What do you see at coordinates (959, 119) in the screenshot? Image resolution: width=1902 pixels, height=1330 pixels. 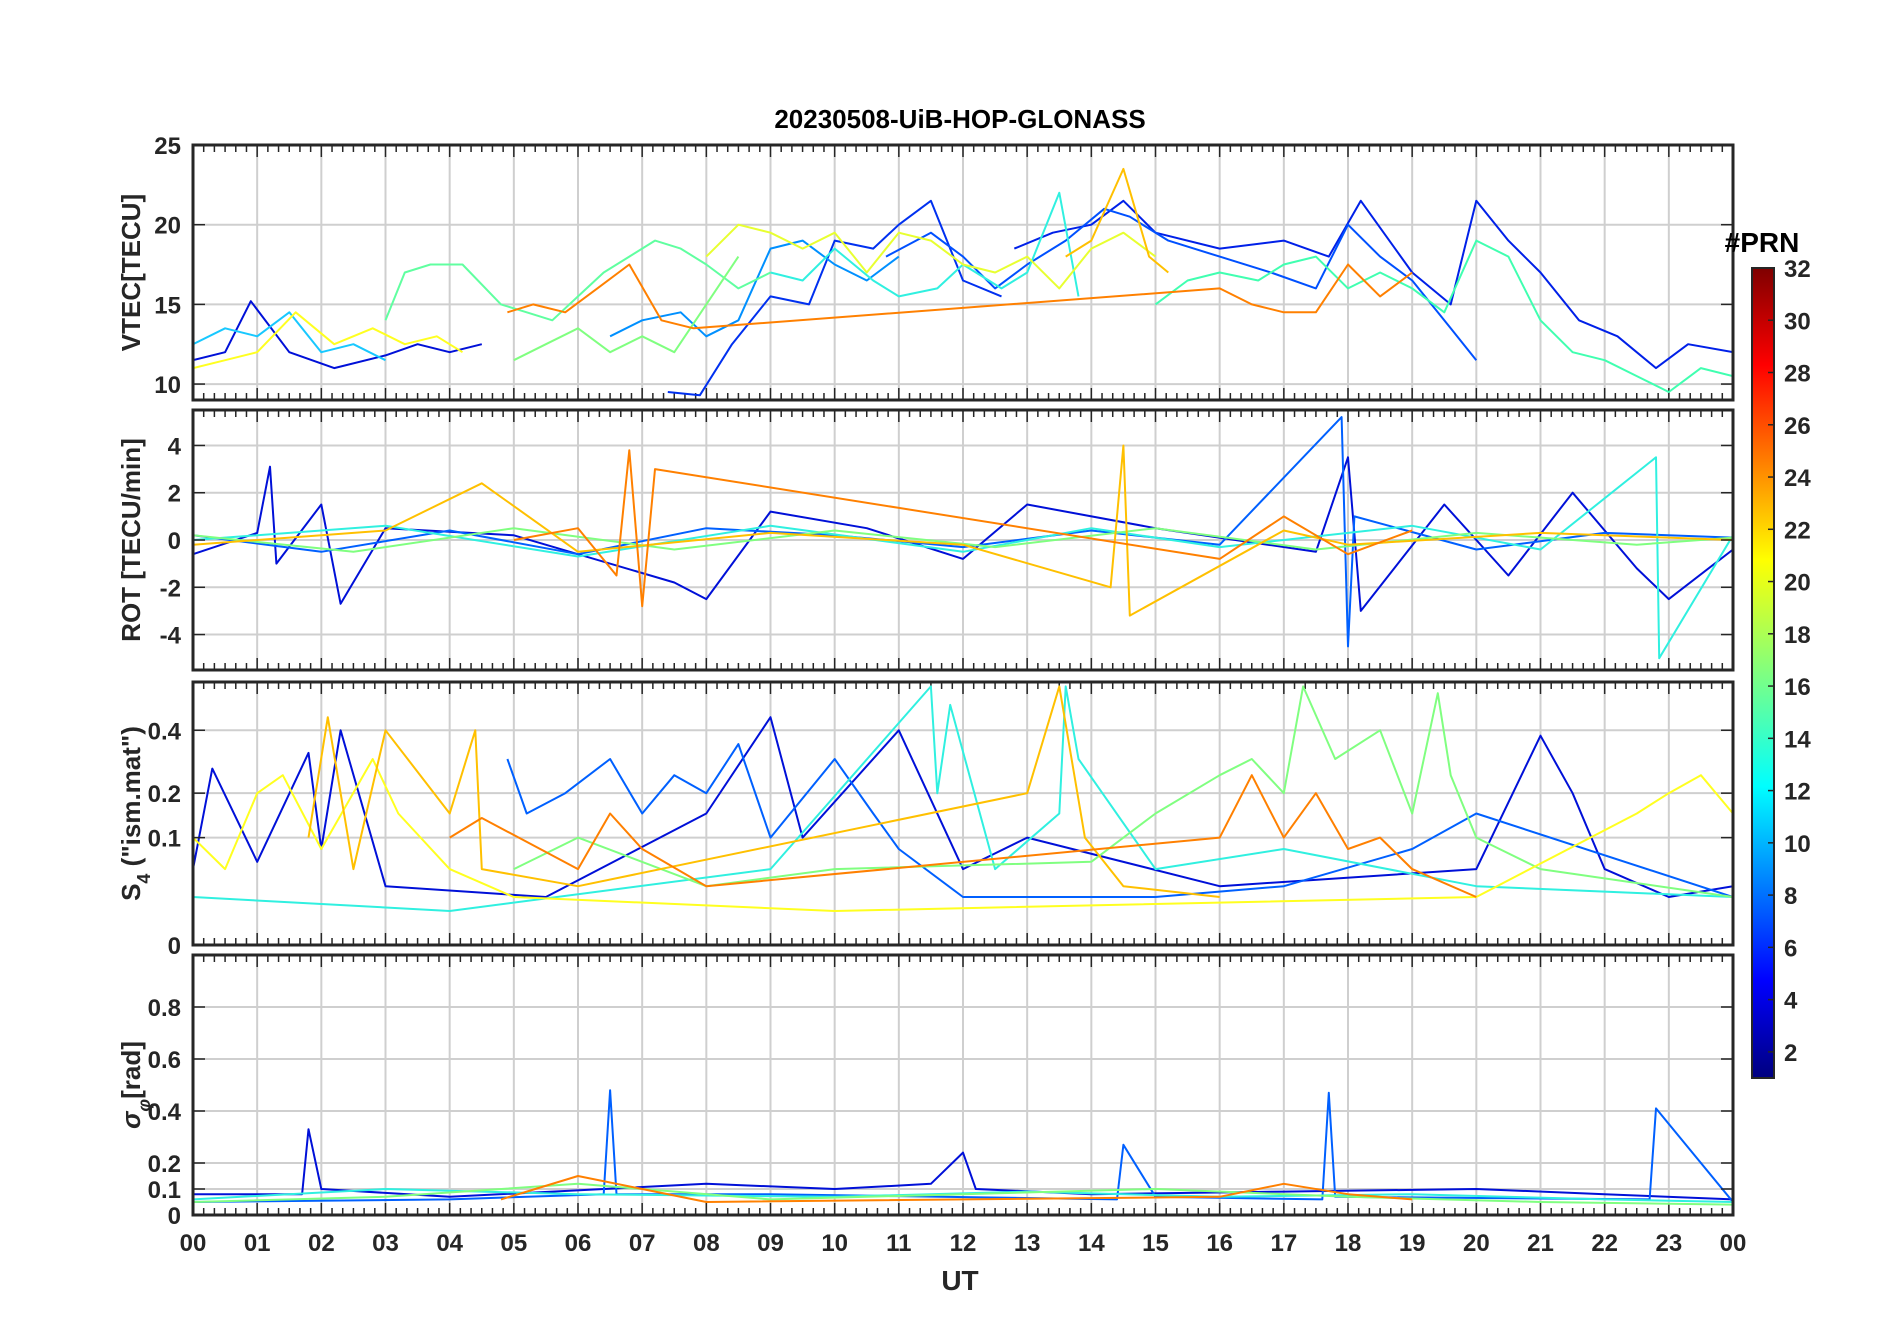 I see `chart-title: 20230508-UiB-HOP-GLONASS` at bounding box center [959, 119].